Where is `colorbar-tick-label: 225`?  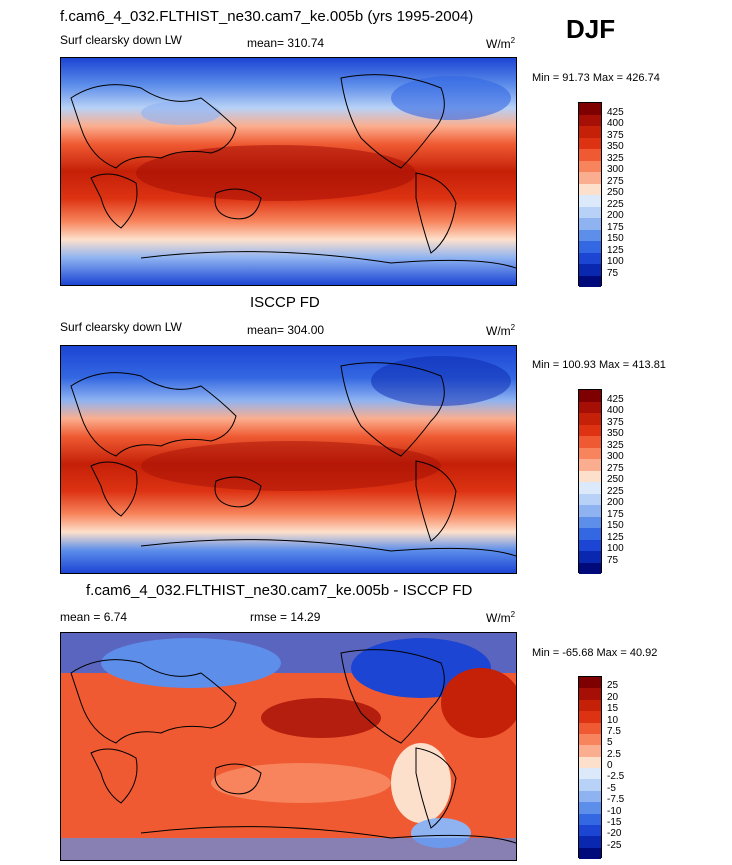
colorbar-tick-label: 225 is located at coordinates (615, 204).